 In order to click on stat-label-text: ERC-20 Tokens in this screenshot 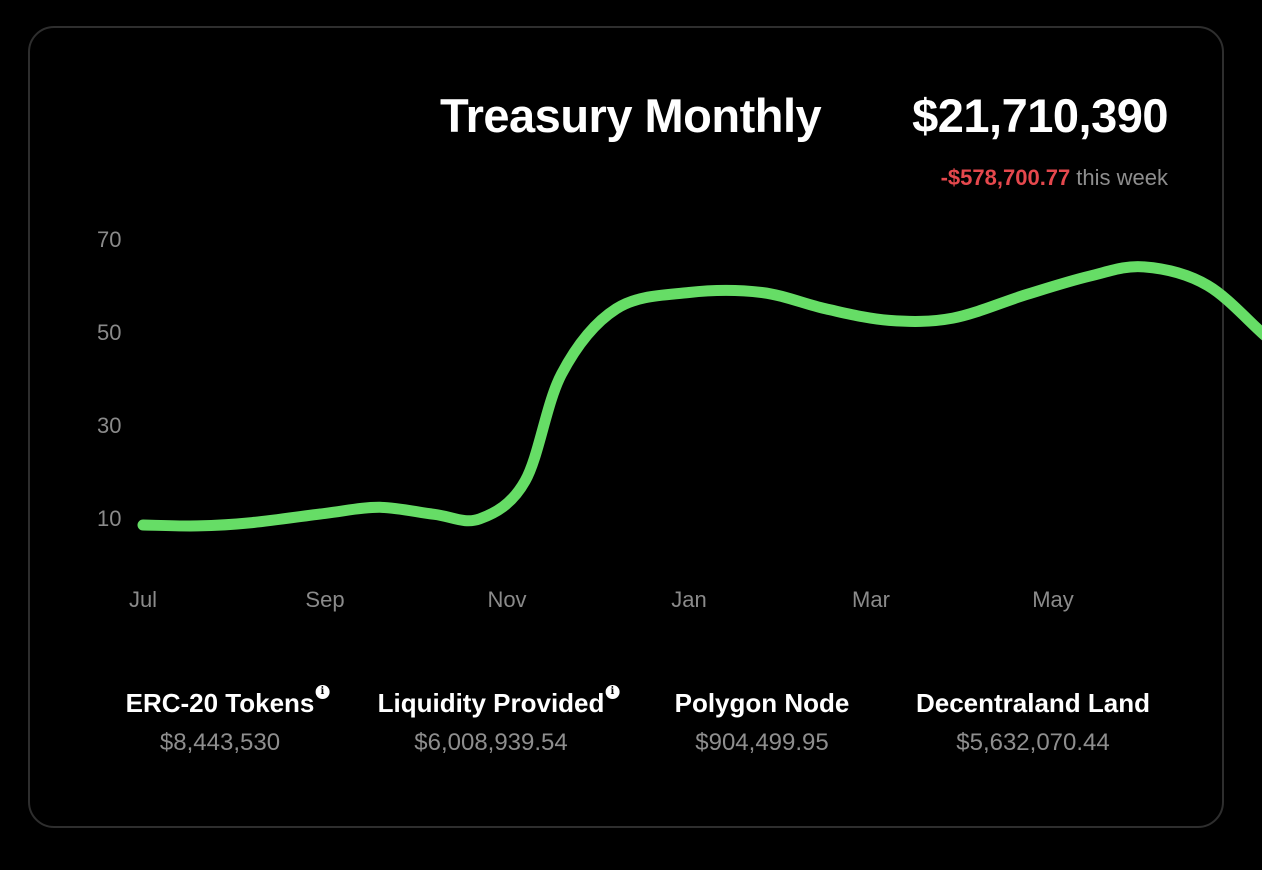, I will do `click(220, 703)`.